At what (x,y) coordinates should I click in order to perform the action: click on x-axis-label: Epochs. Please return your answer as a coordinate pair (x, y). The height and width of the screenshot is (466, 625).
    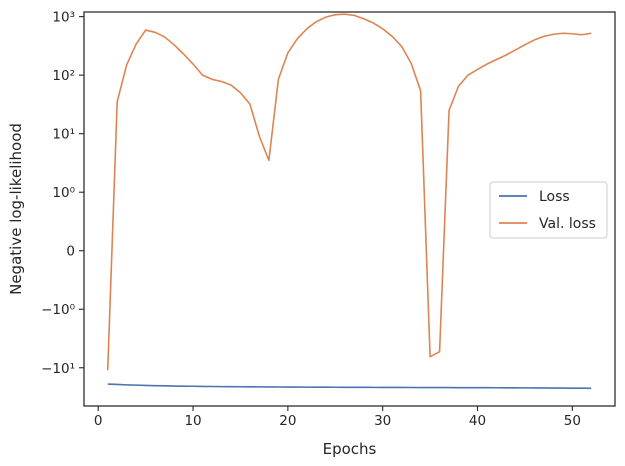
    Looking at the image, I should click on (350, 449).